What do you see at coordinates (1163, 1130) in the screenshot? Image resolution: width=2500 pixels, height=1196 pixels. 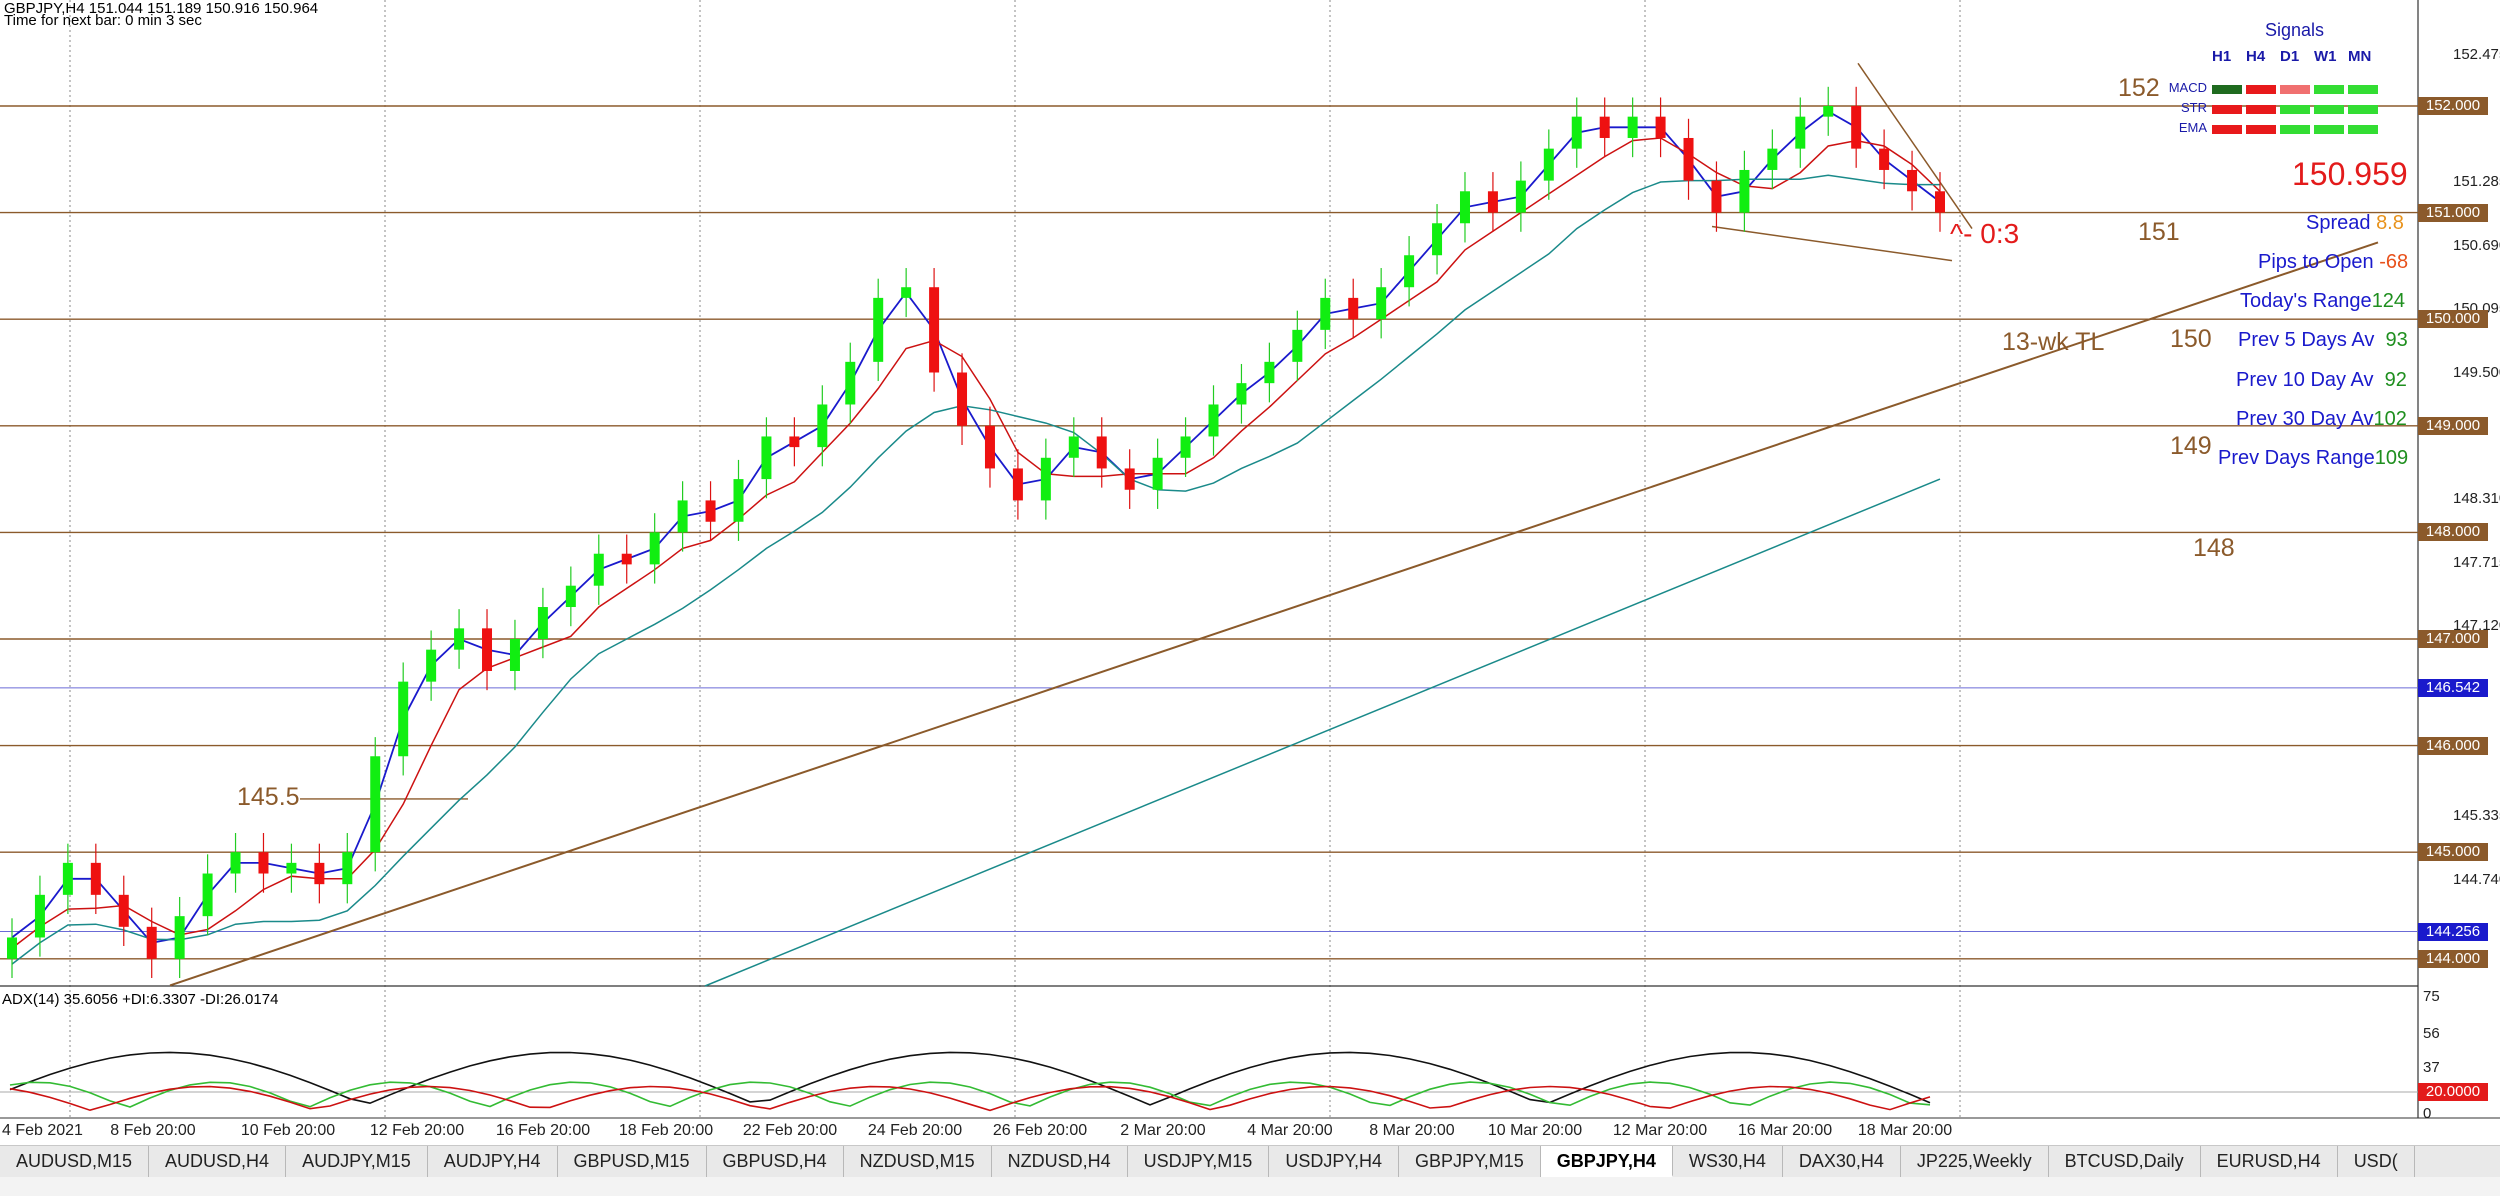 I see `time-axis-label: 2 Mar 20:00` at bounding box center [1163, 1130].